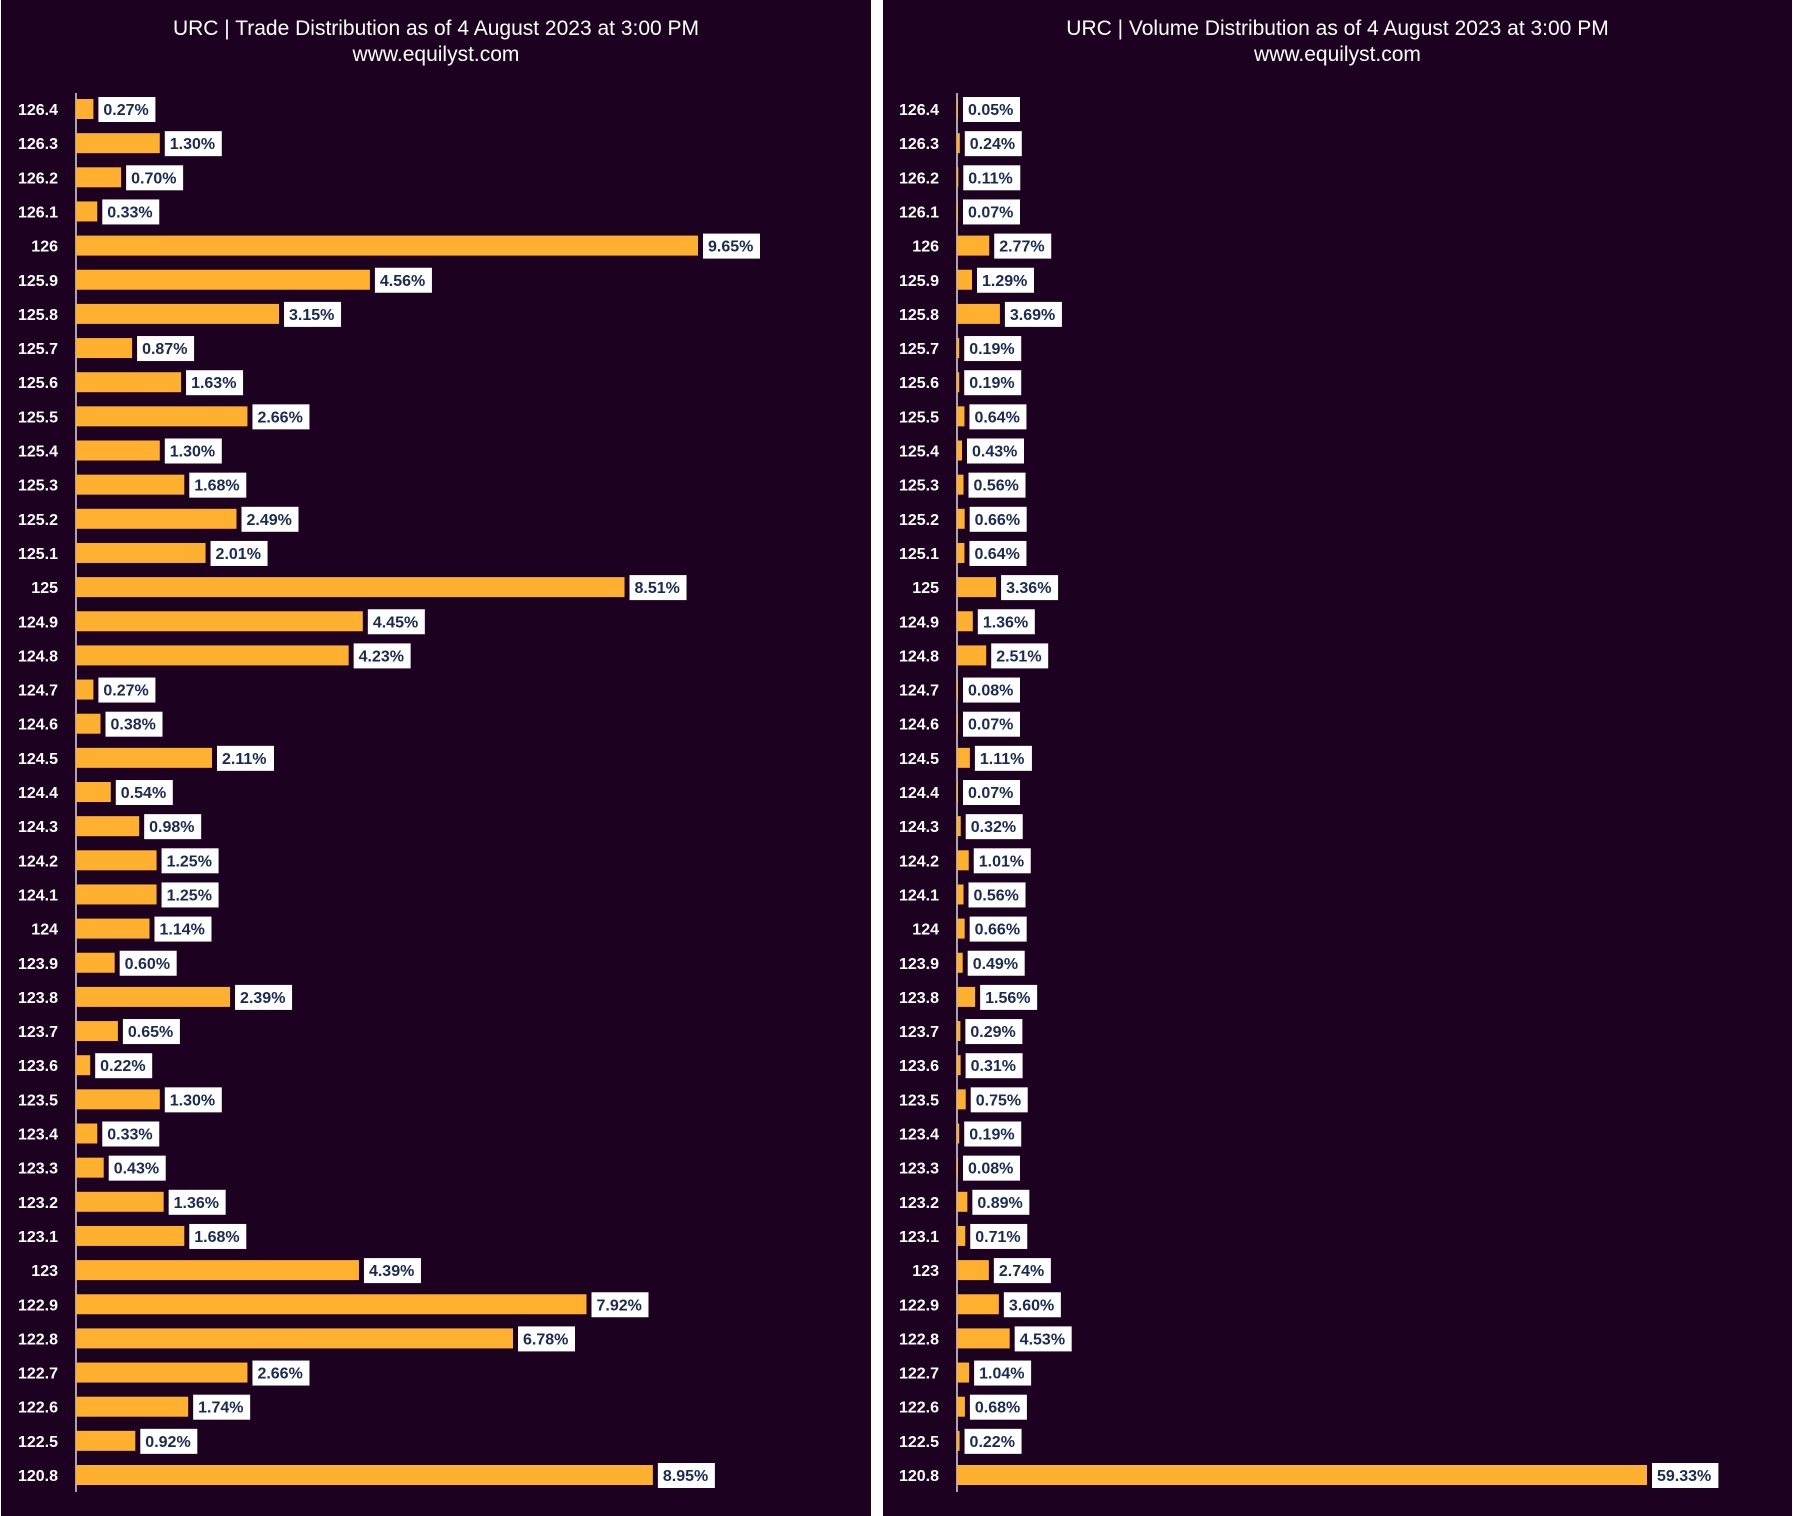 The width and height of the screenshot is (1793, 1516). Describe the element at coordinates (919, 1476) in the screenshot. I see `category-tick-label: 120.8` at that location.